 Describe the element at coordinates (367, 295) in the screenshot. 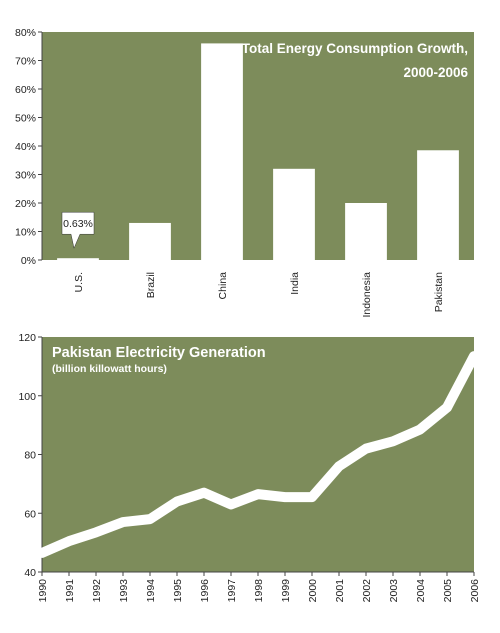

I see `bar-category-label: Indonesia` at that location.